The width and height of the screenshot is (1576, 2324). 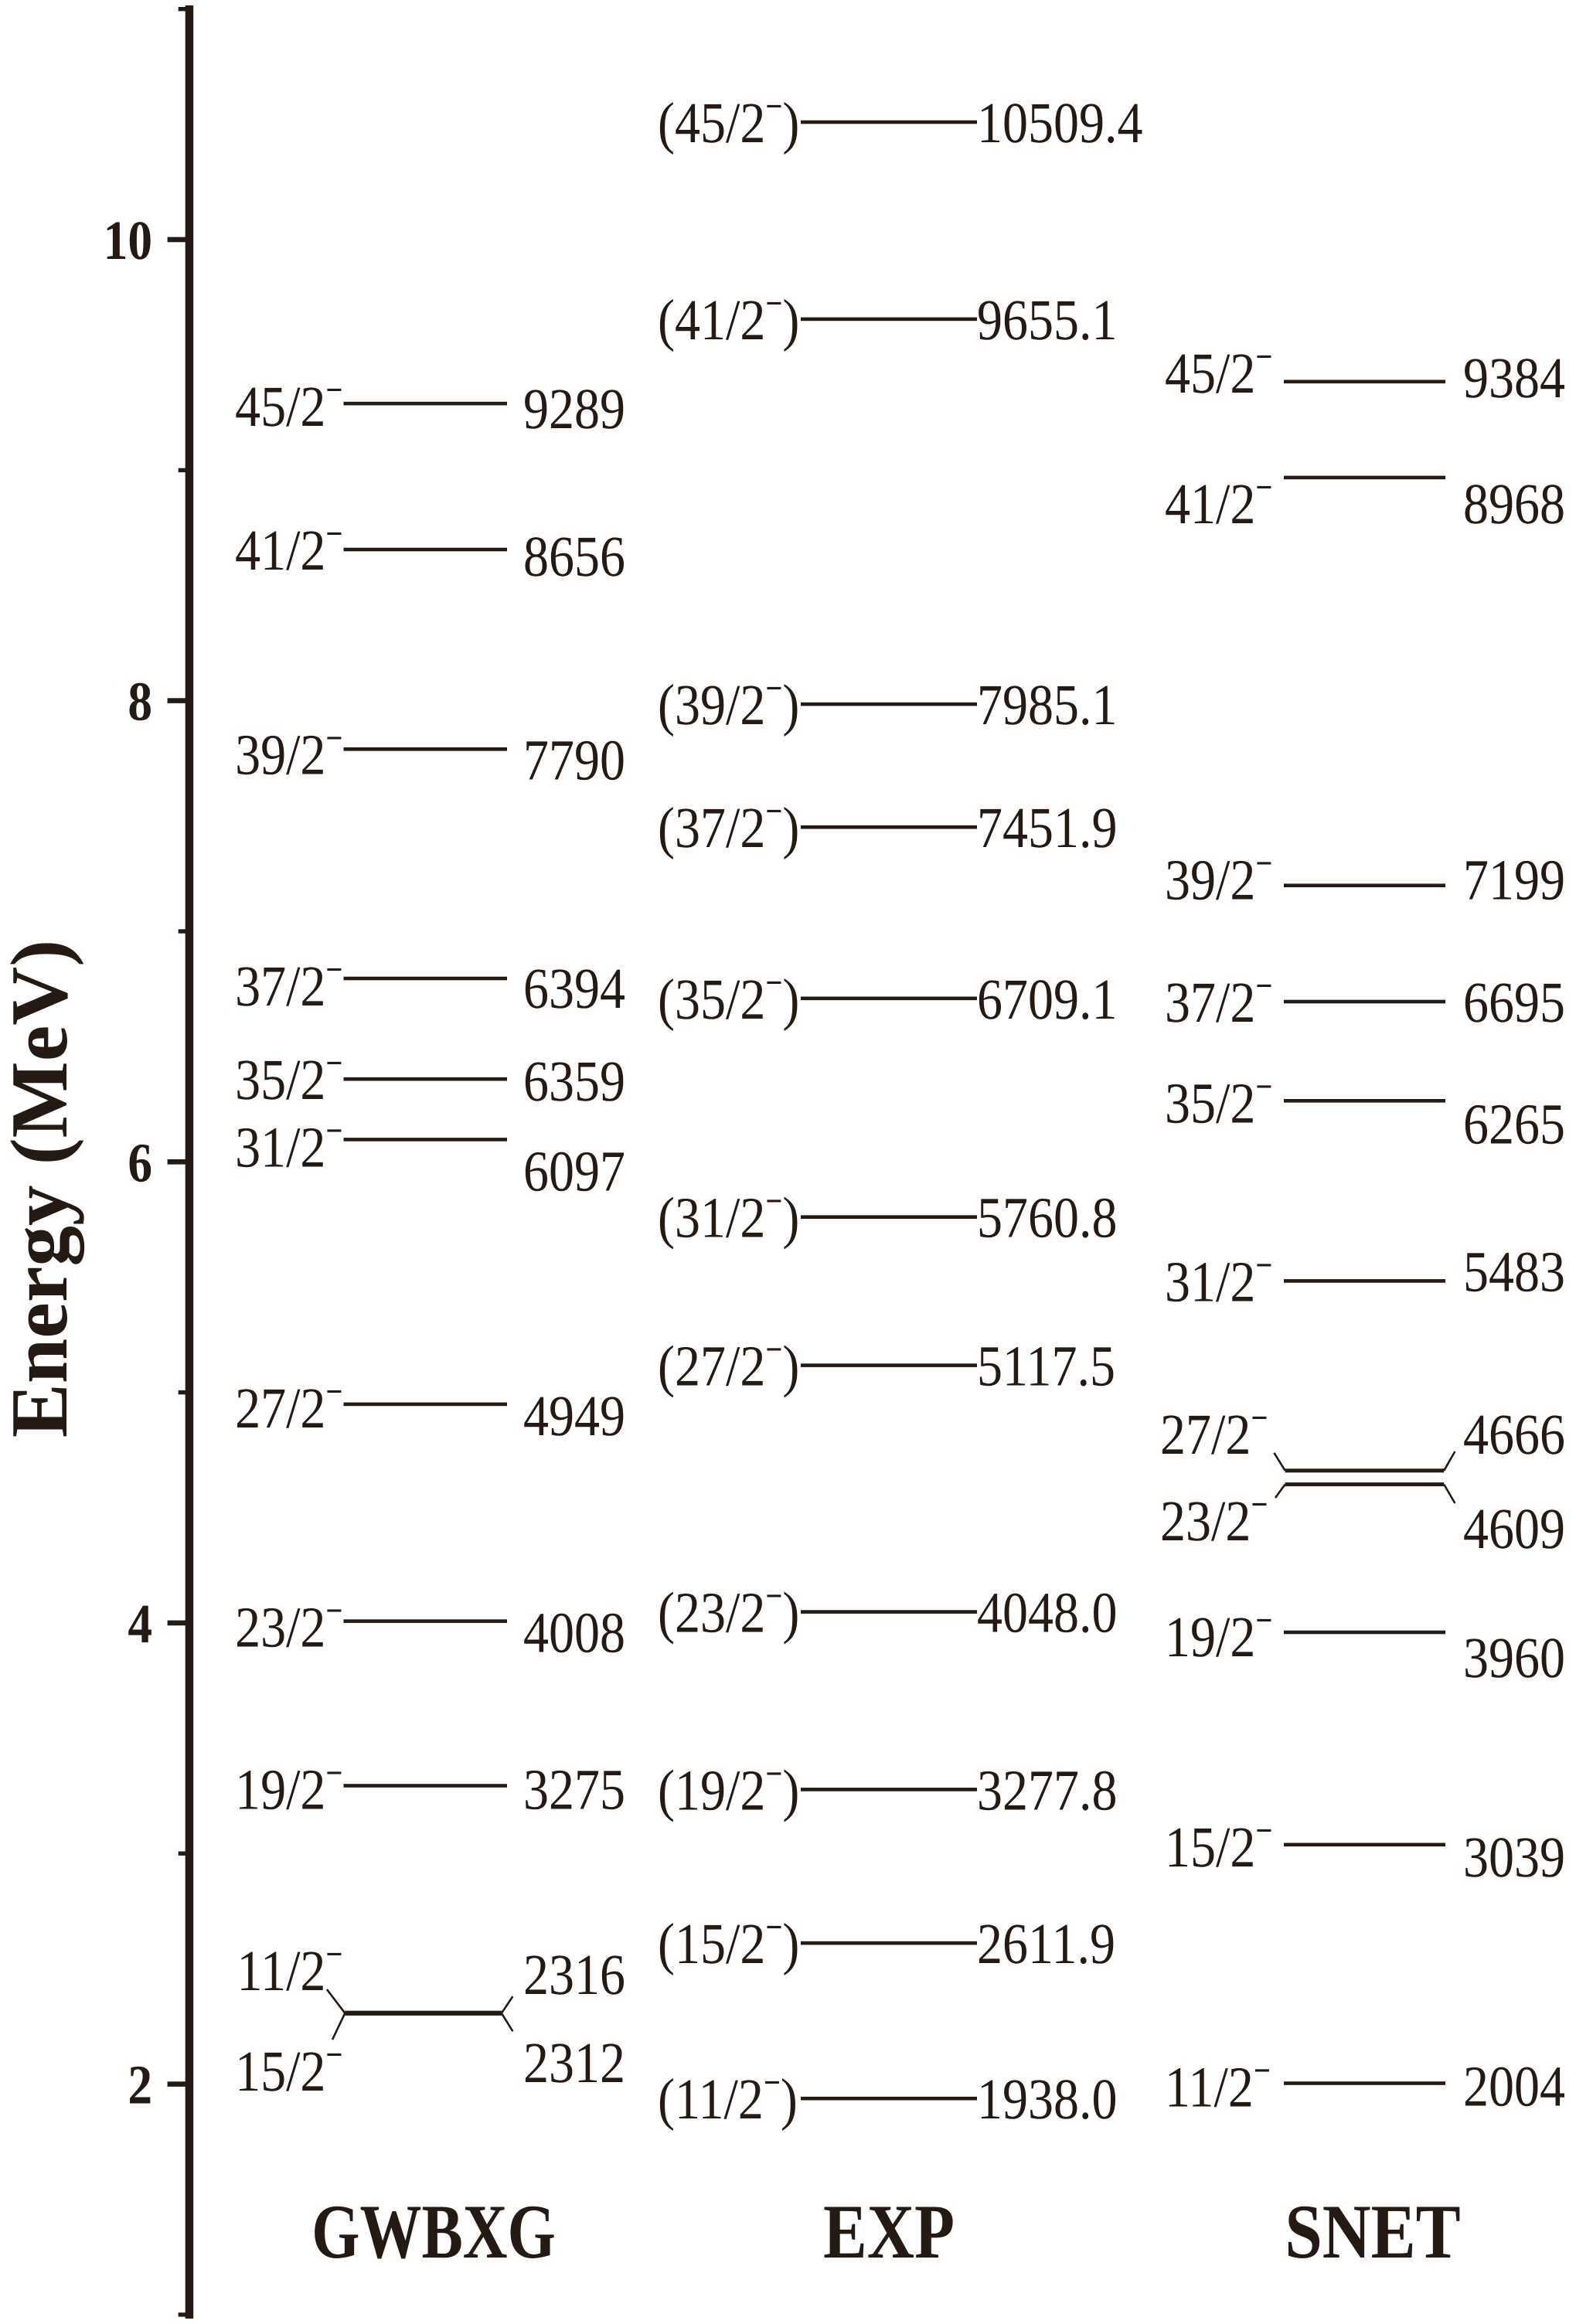 I want to click on svg-text: 7199, so click(x=1514, y=881).